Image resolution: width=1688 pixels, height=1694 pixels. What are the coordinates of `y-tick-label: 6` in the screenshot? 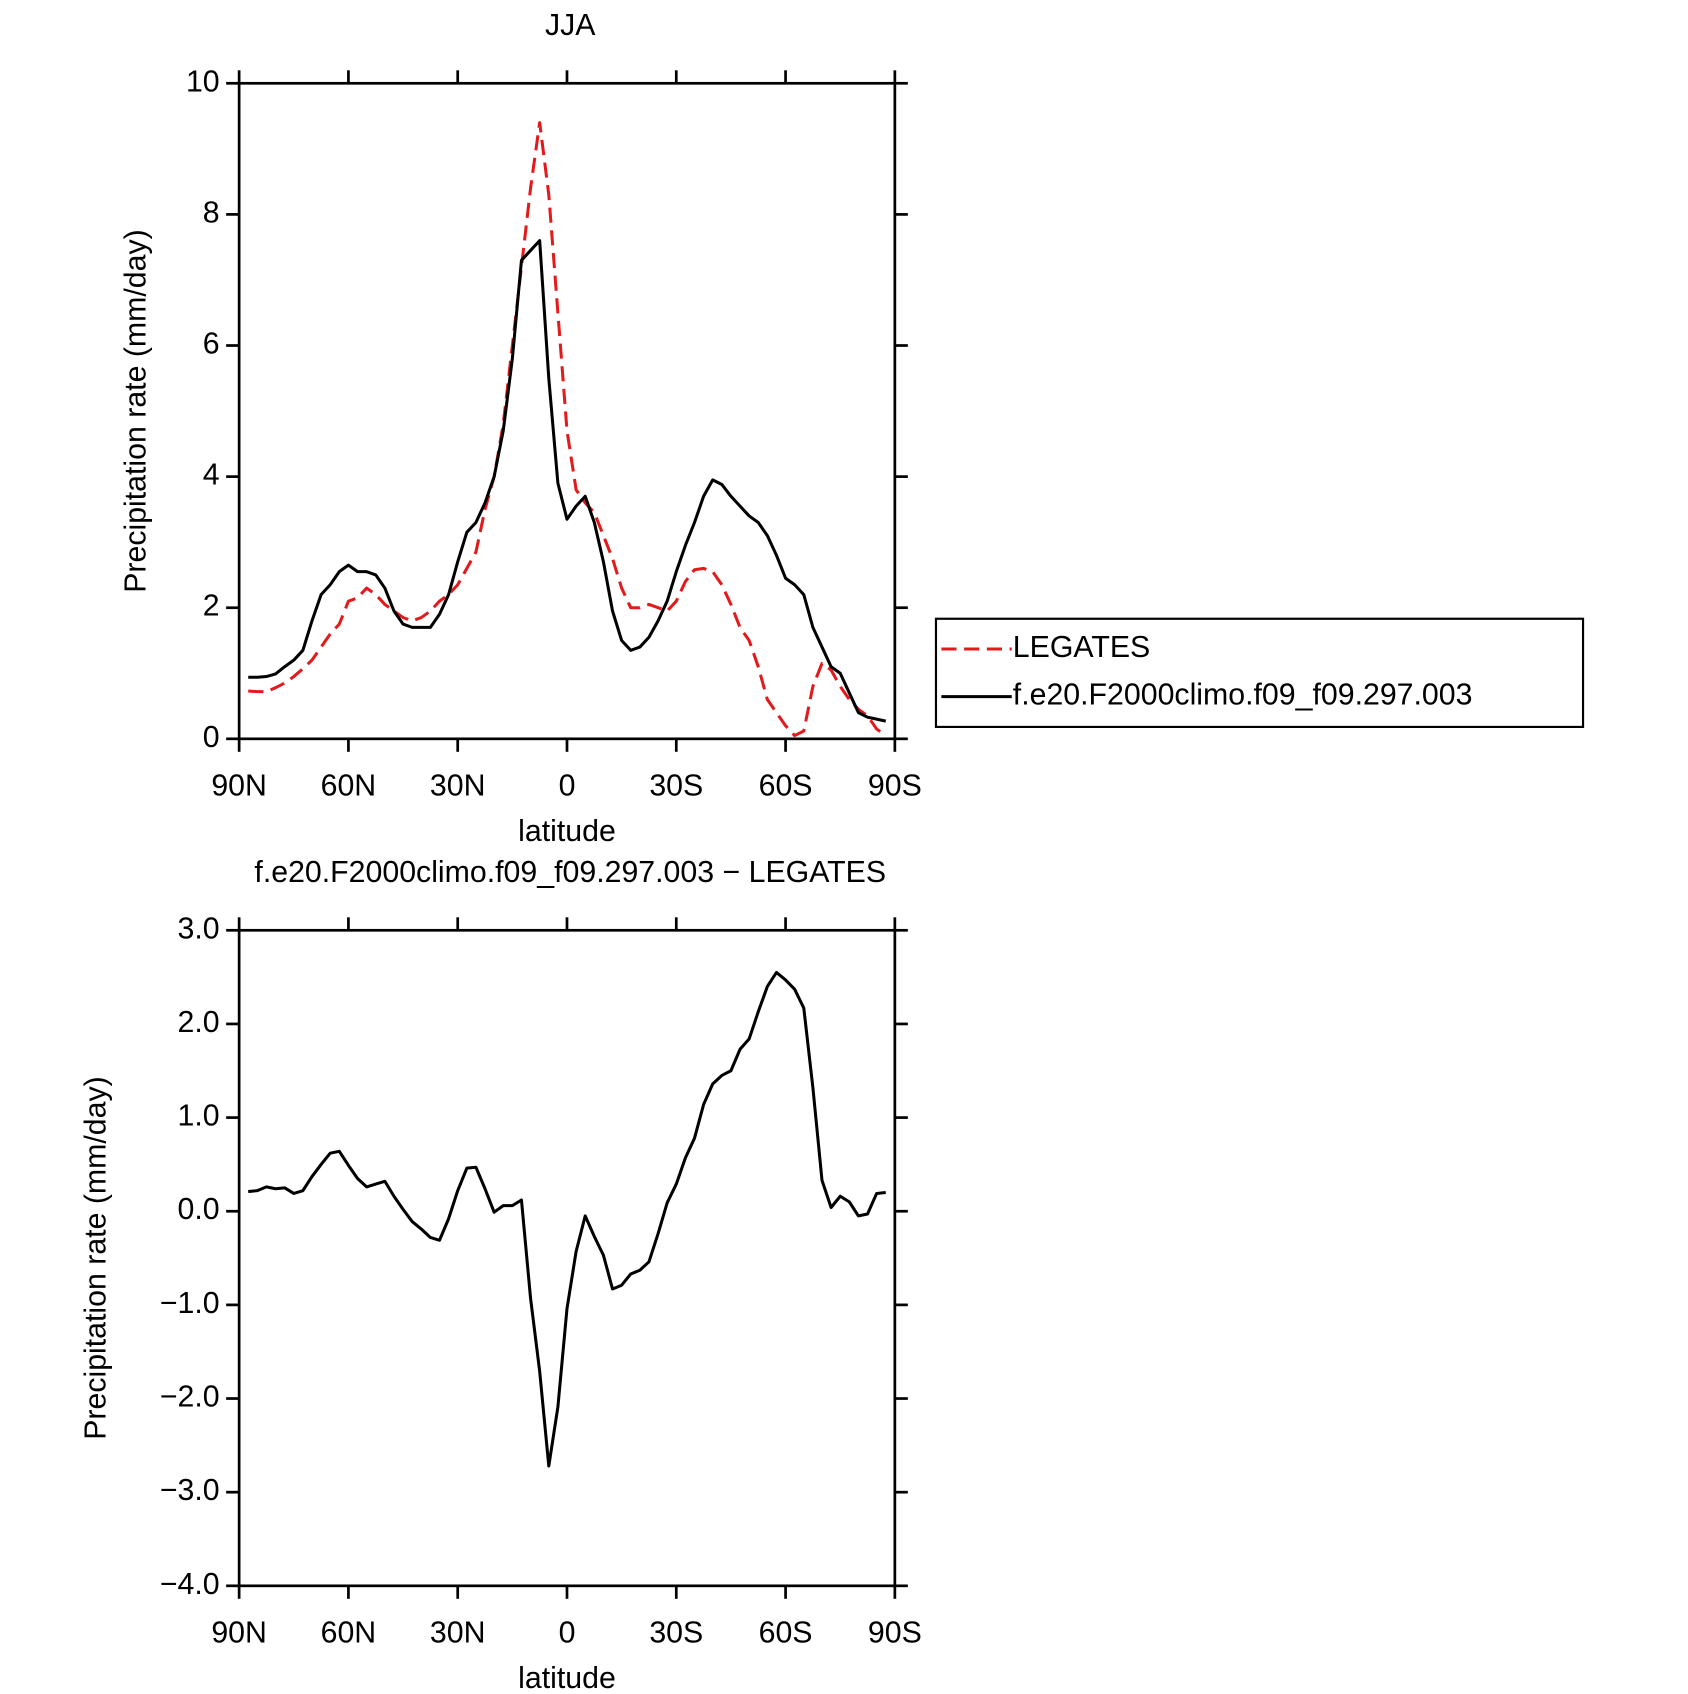 It's located at (211, 344).